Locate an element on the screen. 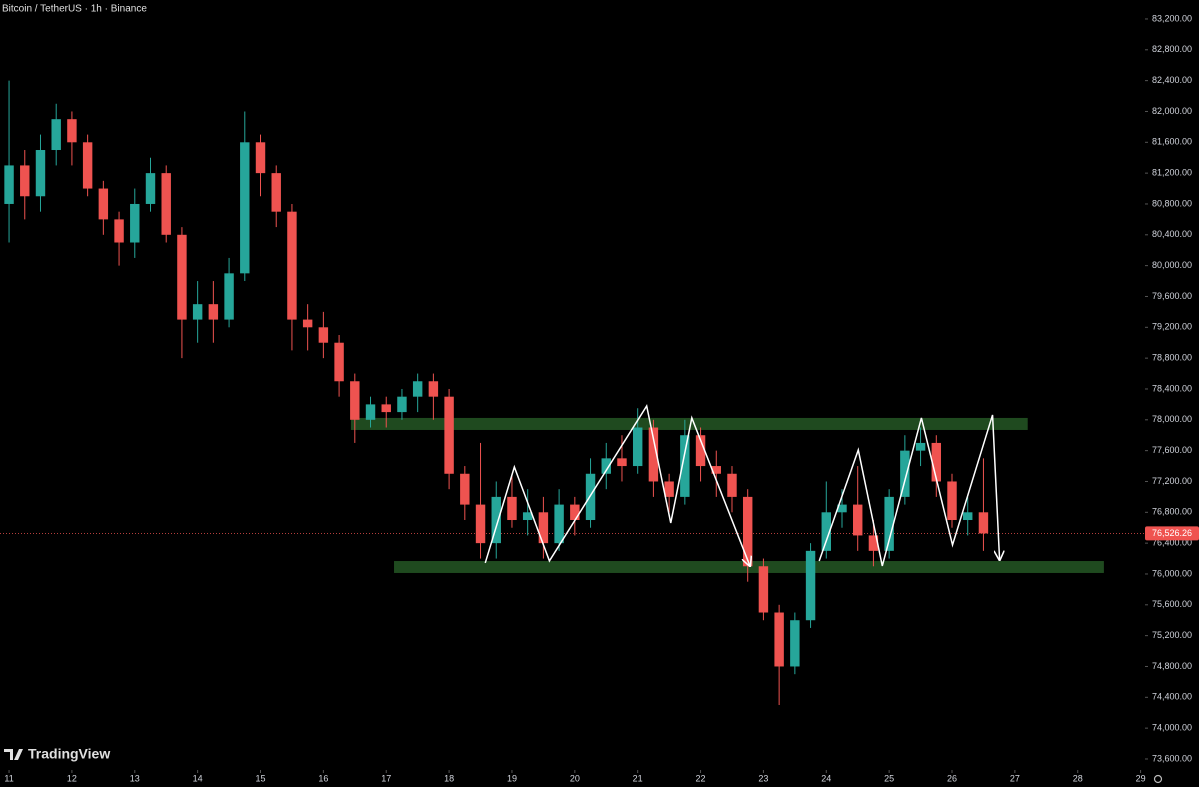 The image size is (1199, 787). x-tick-label: 16 is located at coordinates (323, 778).